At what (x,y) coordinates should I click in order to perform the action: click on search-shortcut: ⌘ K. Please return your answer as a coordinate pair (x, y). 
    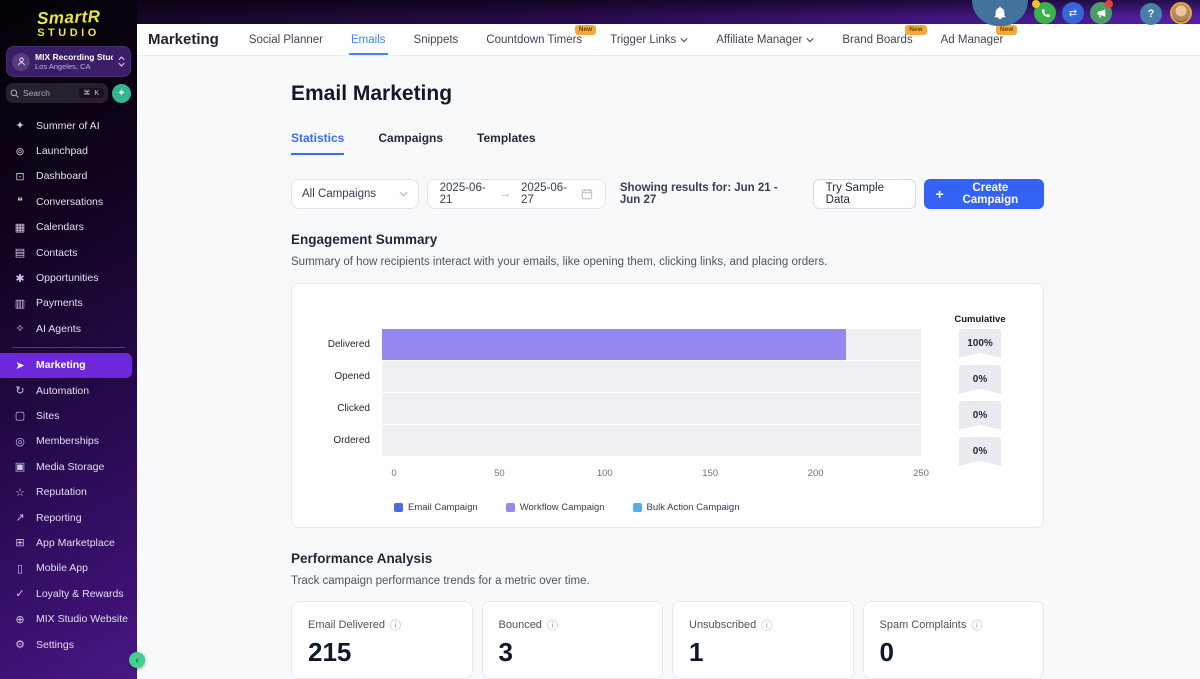
    Looking at the image, I should click on (91, 93).